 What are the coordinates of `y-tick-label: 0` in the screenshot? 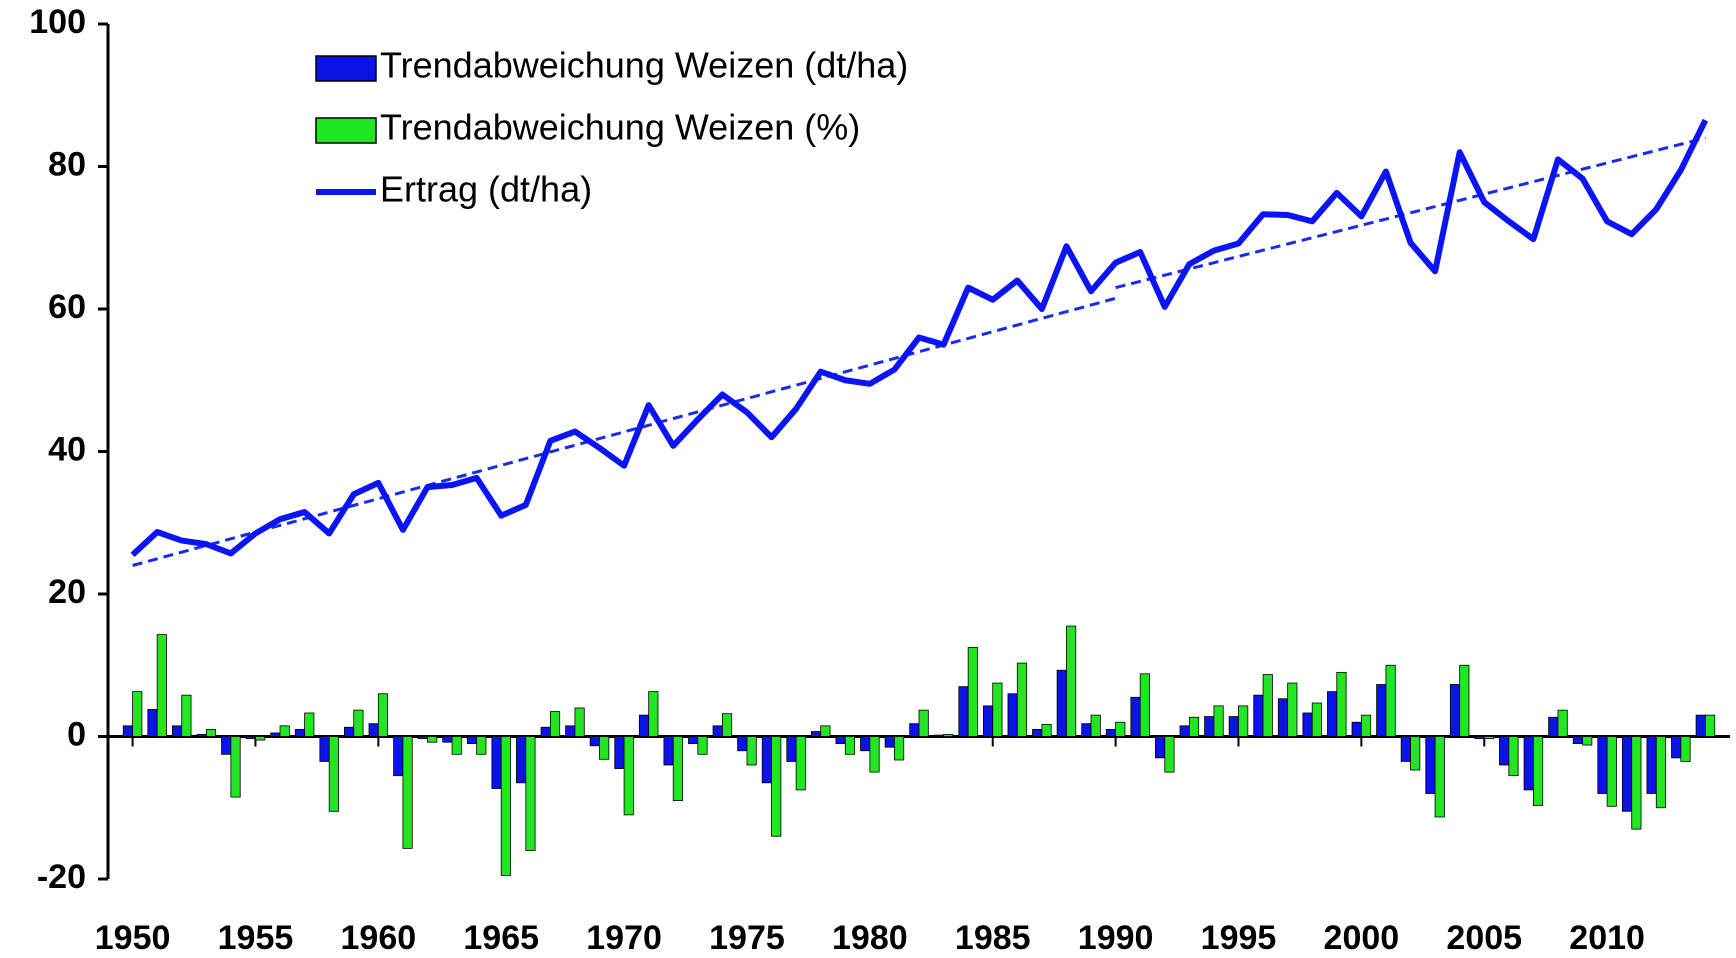 It's located at (76, 734).